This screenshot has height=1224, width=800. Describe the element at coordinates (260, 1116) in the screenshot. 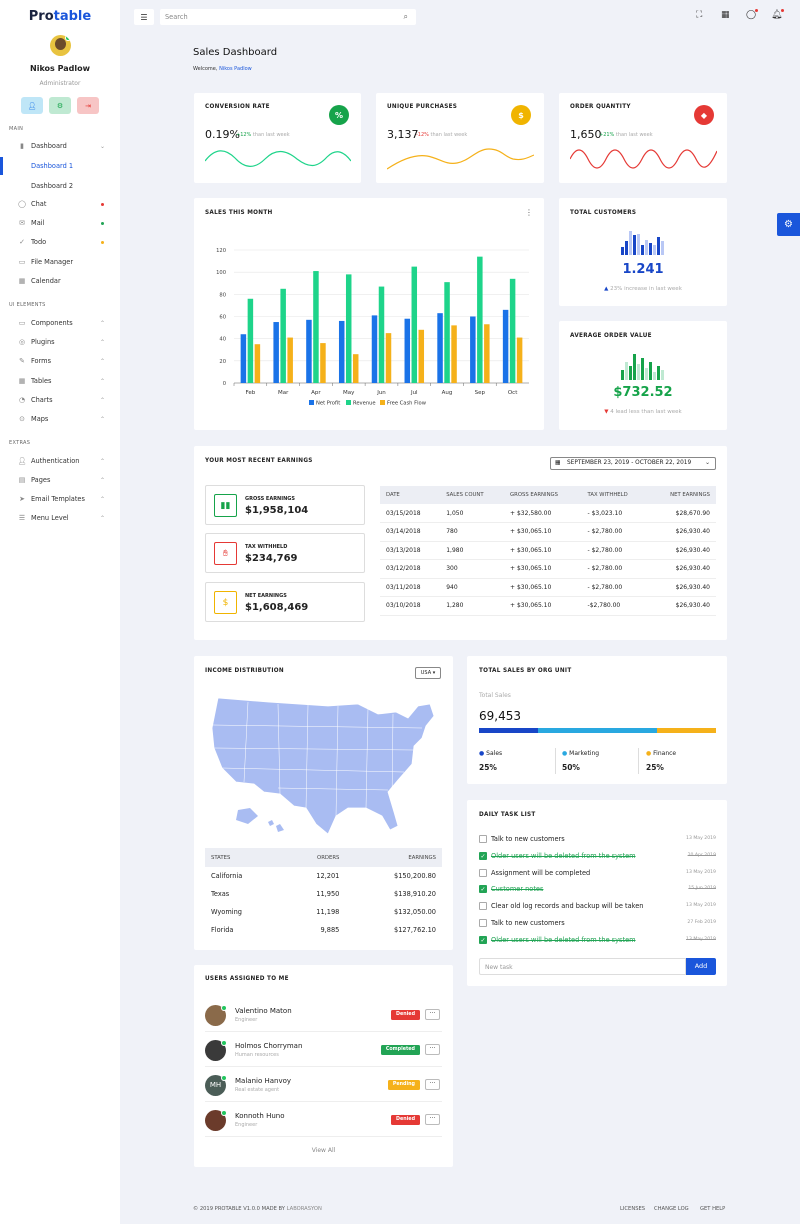

I see `user-name: Konnoth Huno` at that location.